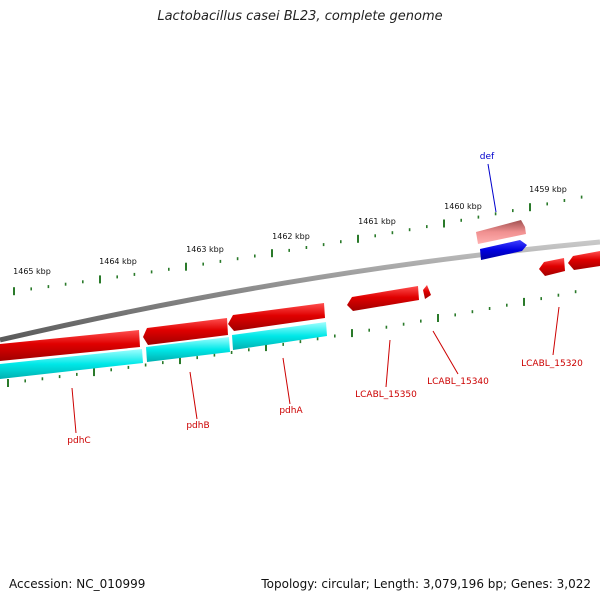 The width and height of the screenshot is (600, 600). I want to click on tick-label: 1459 kbp, so click(548, 189).